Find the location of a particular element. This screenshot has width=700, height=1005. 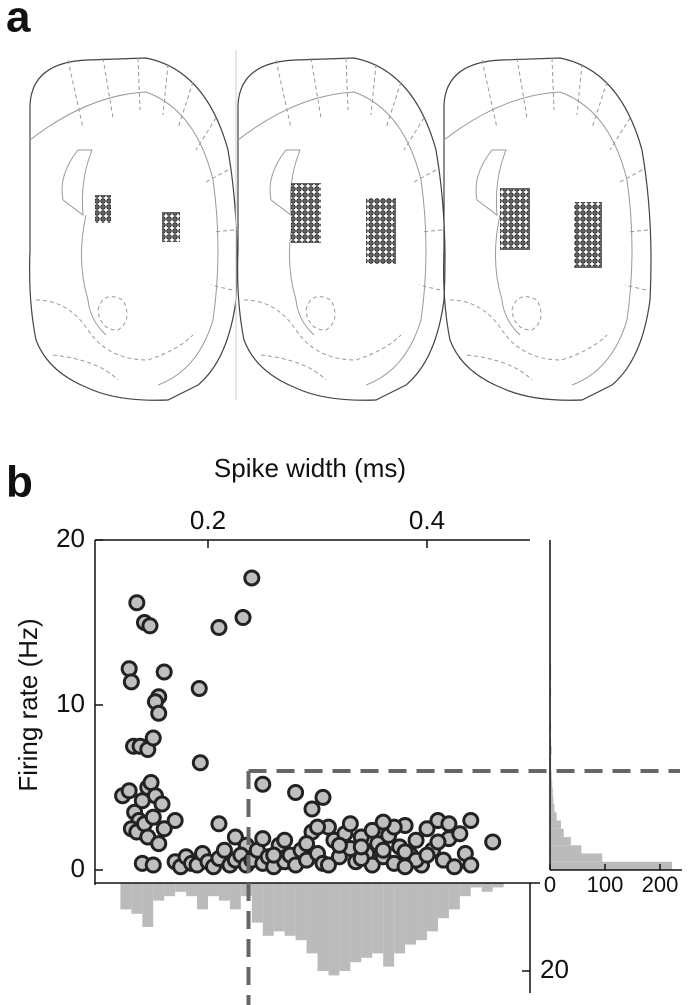

x-tick-label: 0 is located at coordinates (550, 884).